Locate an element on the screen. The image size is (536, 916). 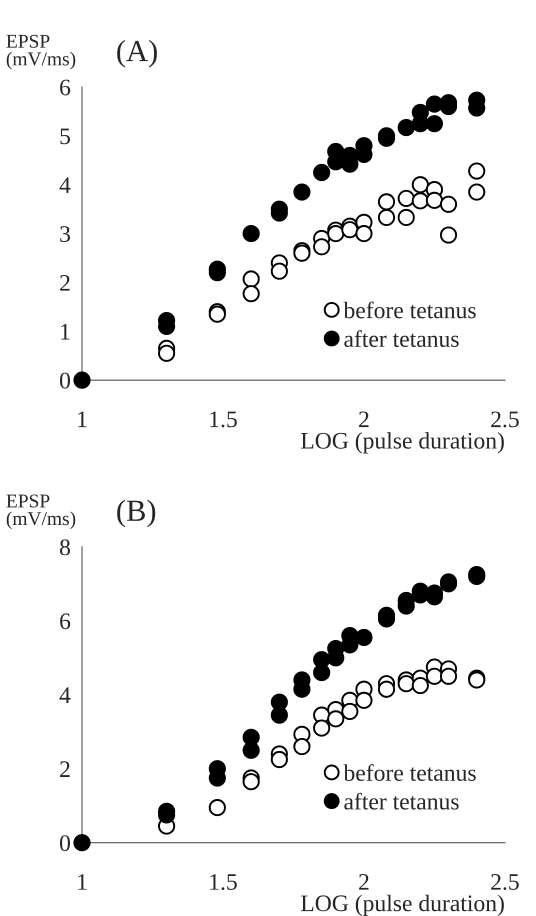
y-tick-label: 8 is located at coordinates (65, 547).